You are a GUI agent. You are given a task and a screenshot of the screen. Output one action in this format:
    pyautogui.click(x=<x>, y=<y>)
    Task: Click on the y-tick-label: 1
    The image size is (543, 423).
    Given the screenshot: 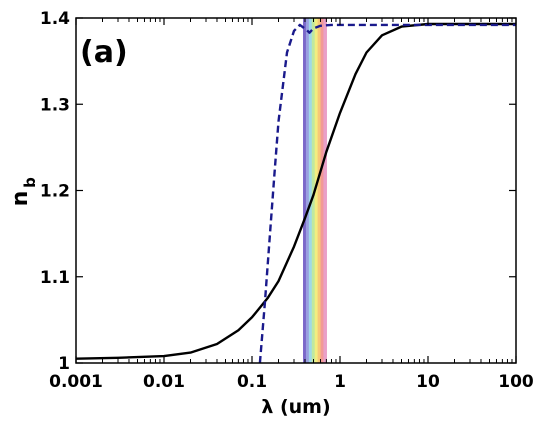 What is the action you would take?
    pyautogui.click(x=64, y=364)
    